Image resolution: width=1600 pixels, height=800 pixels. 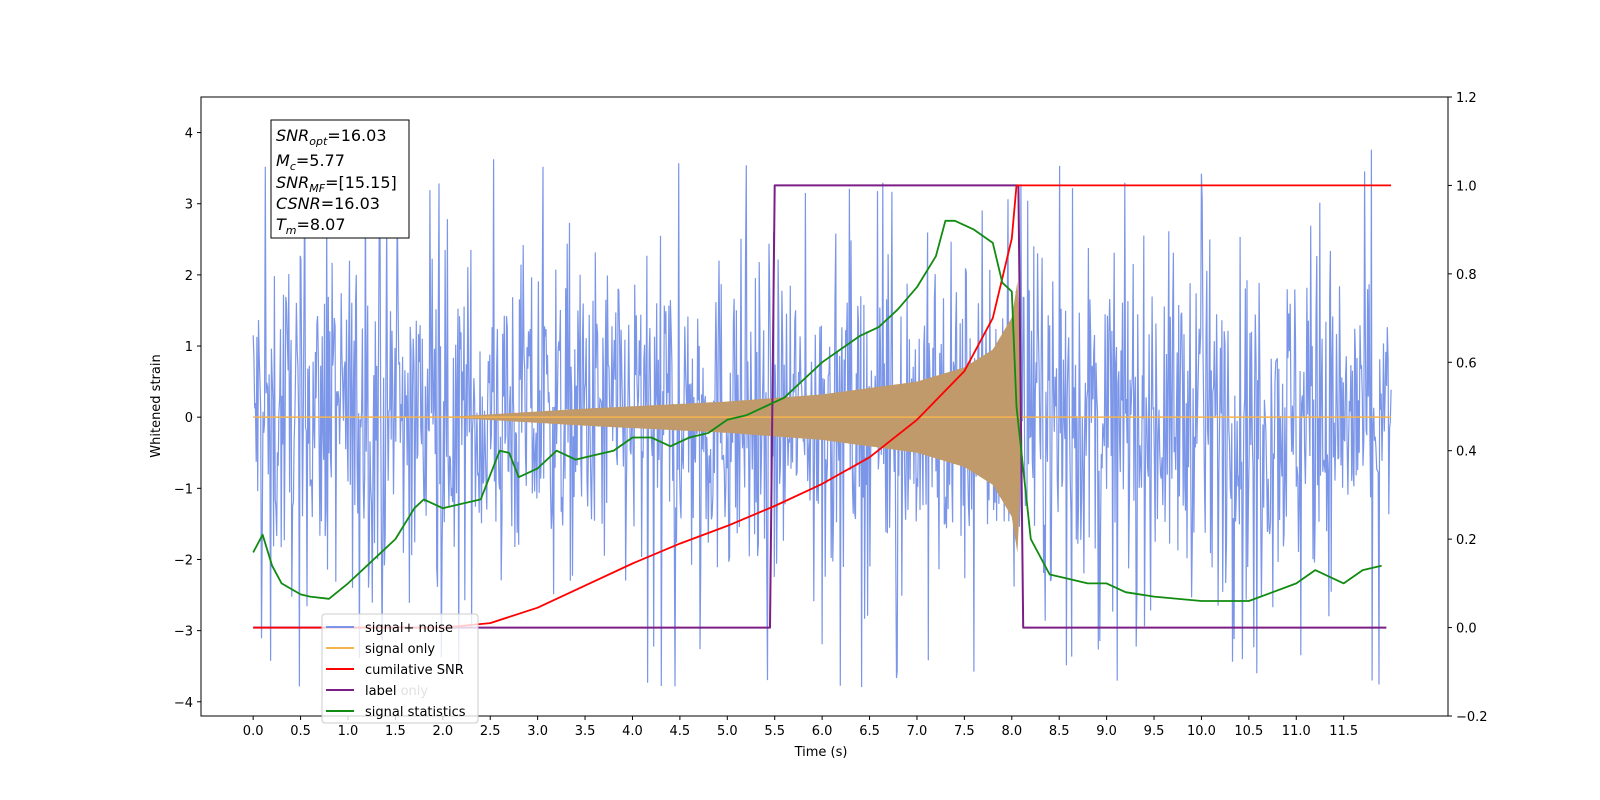 I want to click on annotation-csnr: CSNR=16.03, so click(x=328, y=203).